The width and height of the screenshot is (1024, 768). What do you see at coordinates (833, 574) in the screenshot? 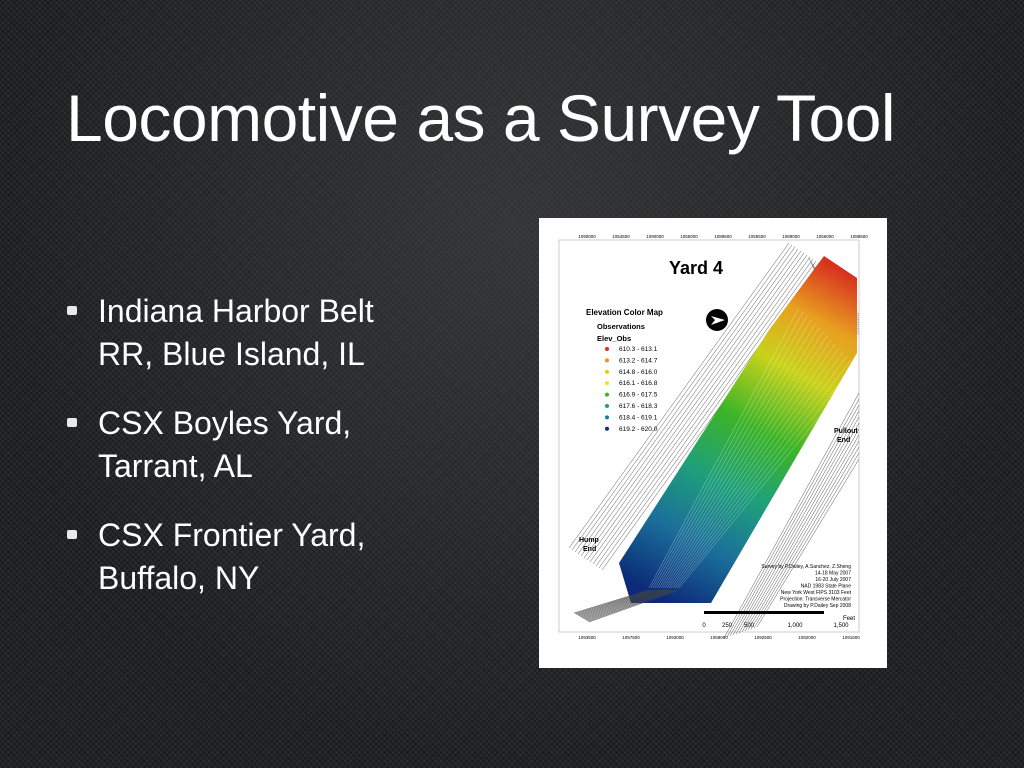
I see `credit-line: 14-18 May 2007` at bounding box center [833, 574].